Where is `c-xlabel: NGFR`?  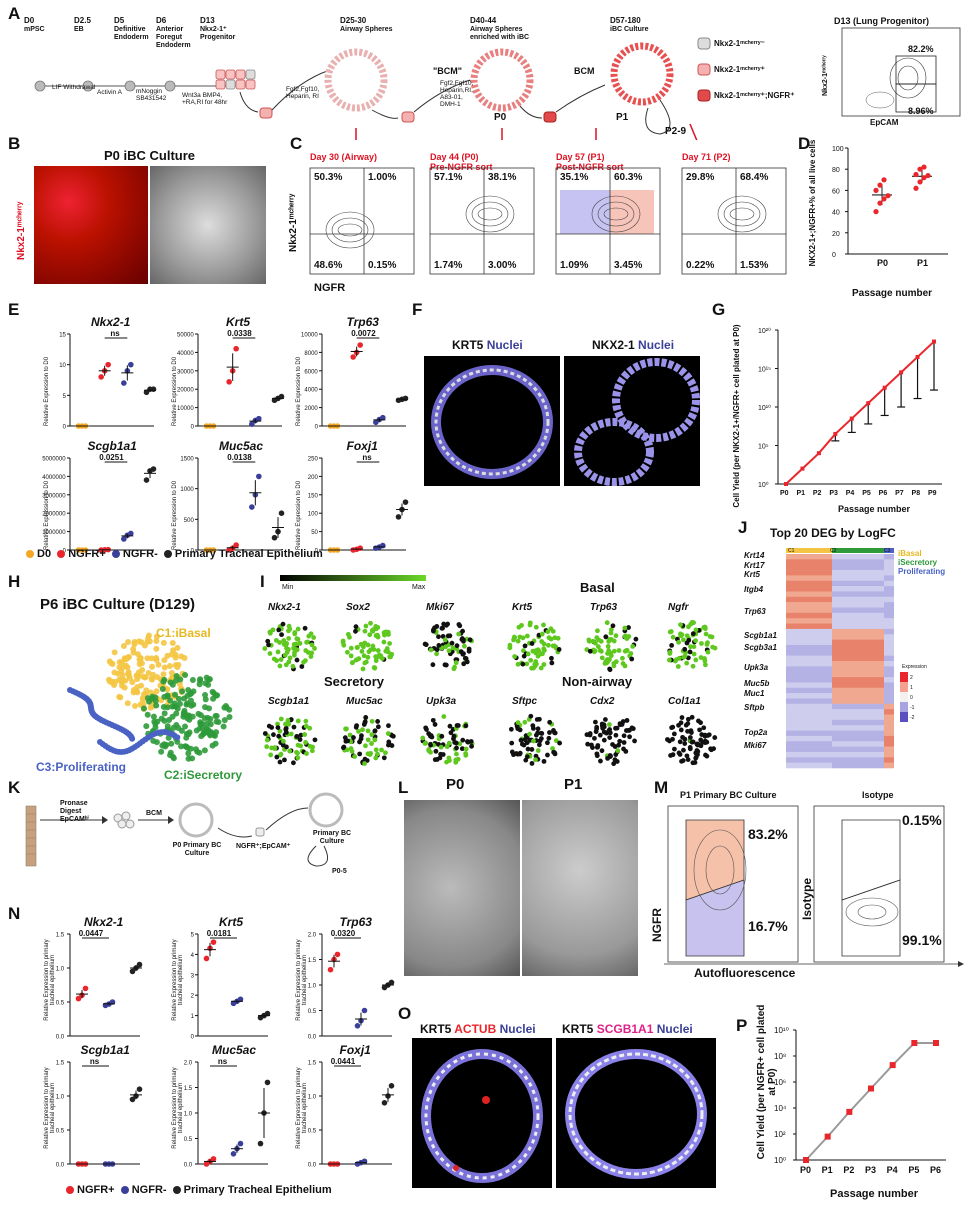 c-xlabel: NGFR is located at coordinates (330, 288).